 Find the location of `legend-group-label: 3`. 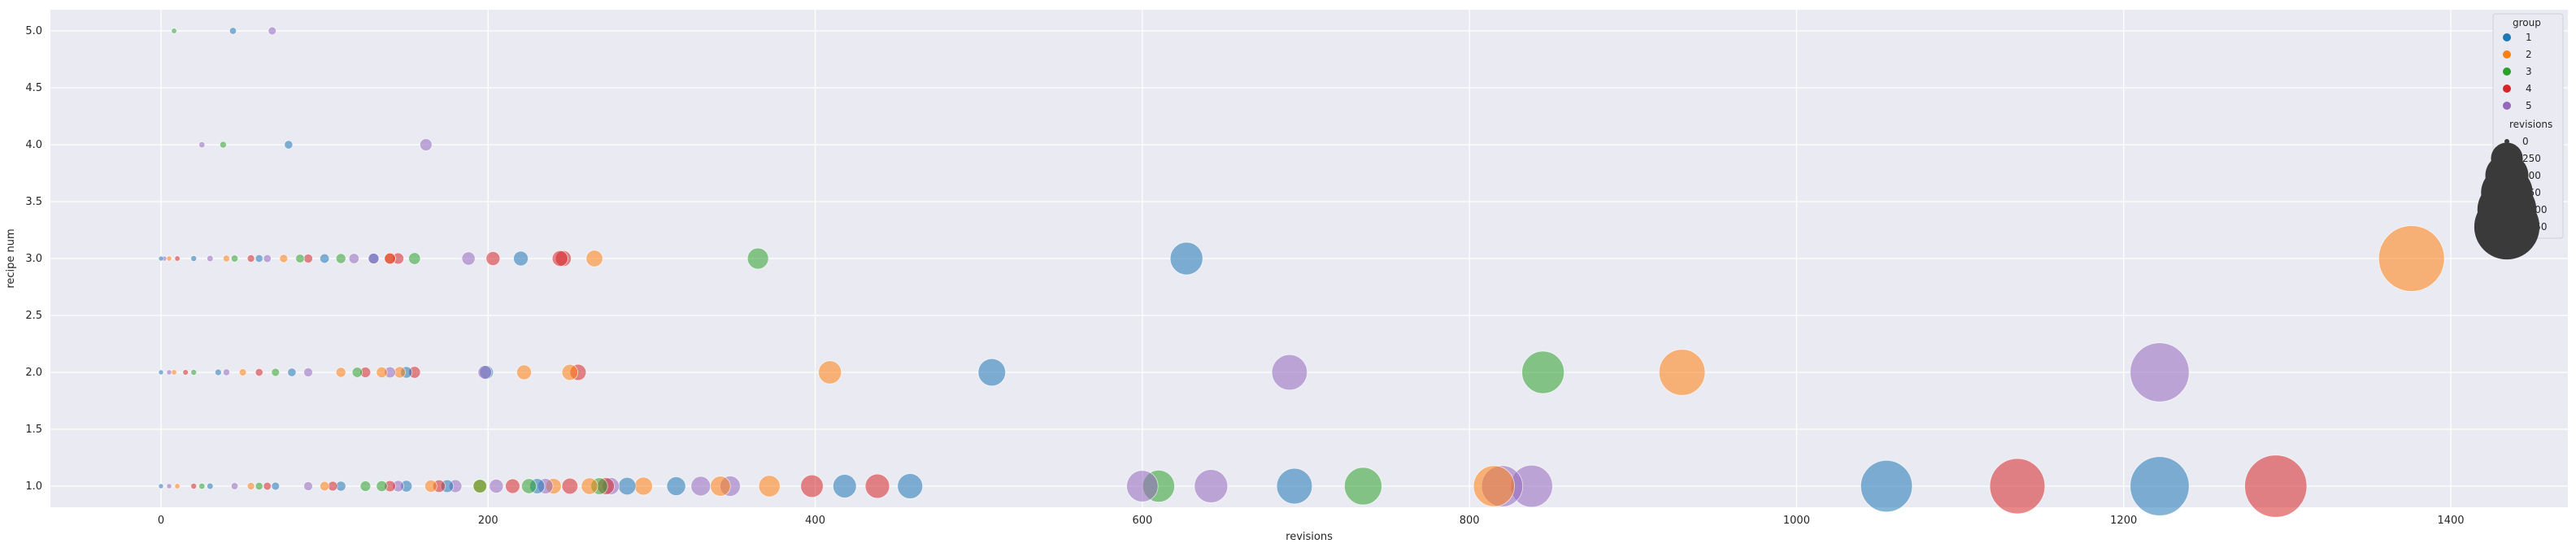

legend-group-label: 3 is located at coordinates (2529, 71).